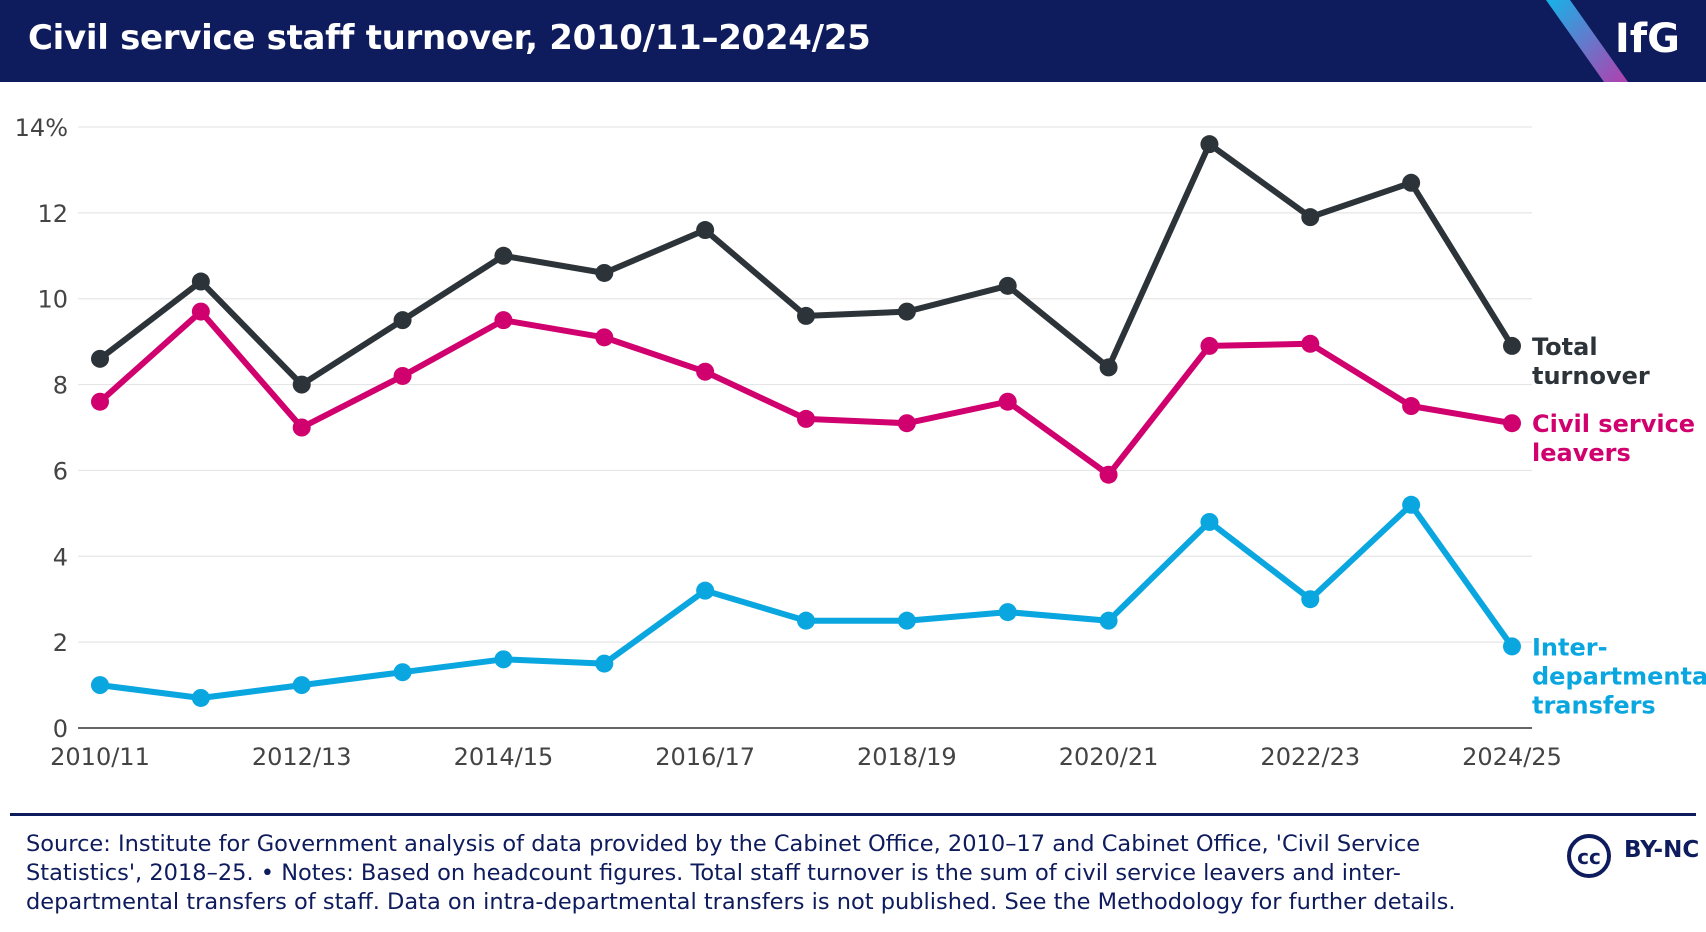  I want to click on x-tick-label: 2024/25, so click(1512, 757).